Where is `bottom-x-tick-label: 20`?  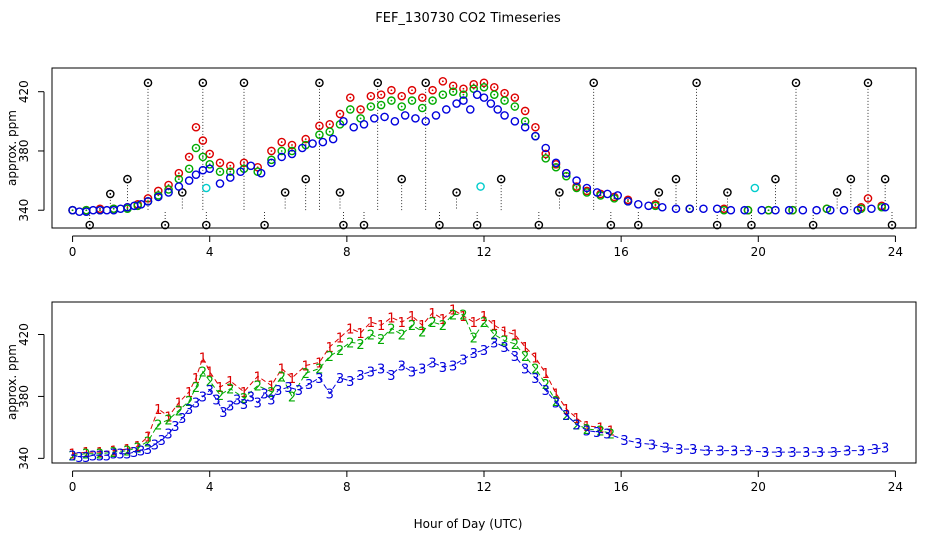 bottom-x-tick-label: 20 is located at coordinates (758, 487).